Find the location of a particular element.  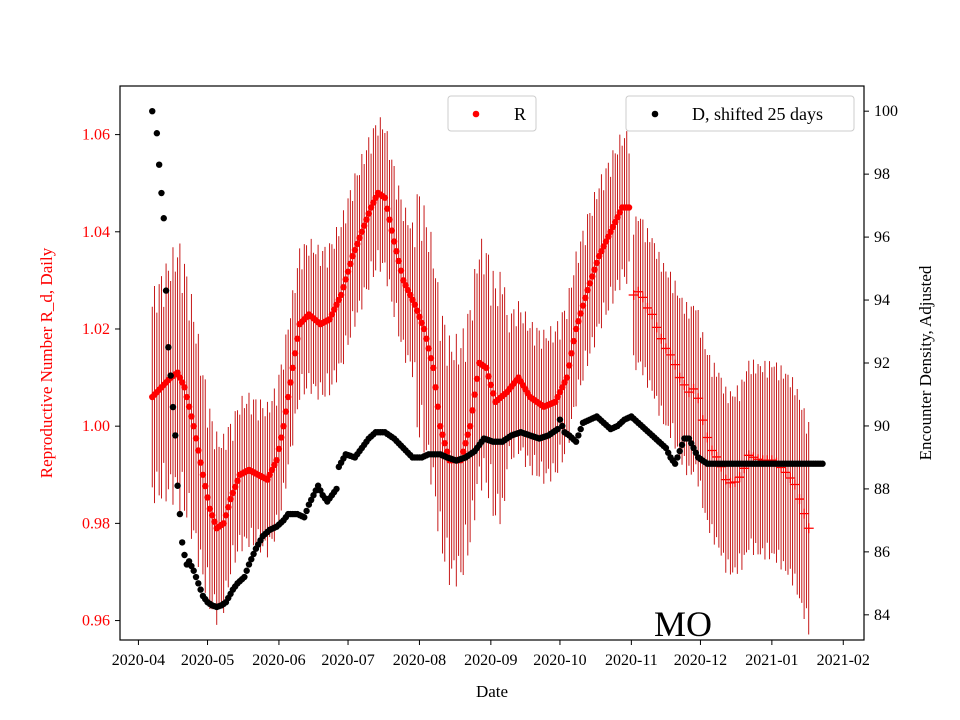

y-left-tick-label: 1.04 is located at coordinates (96, 232).